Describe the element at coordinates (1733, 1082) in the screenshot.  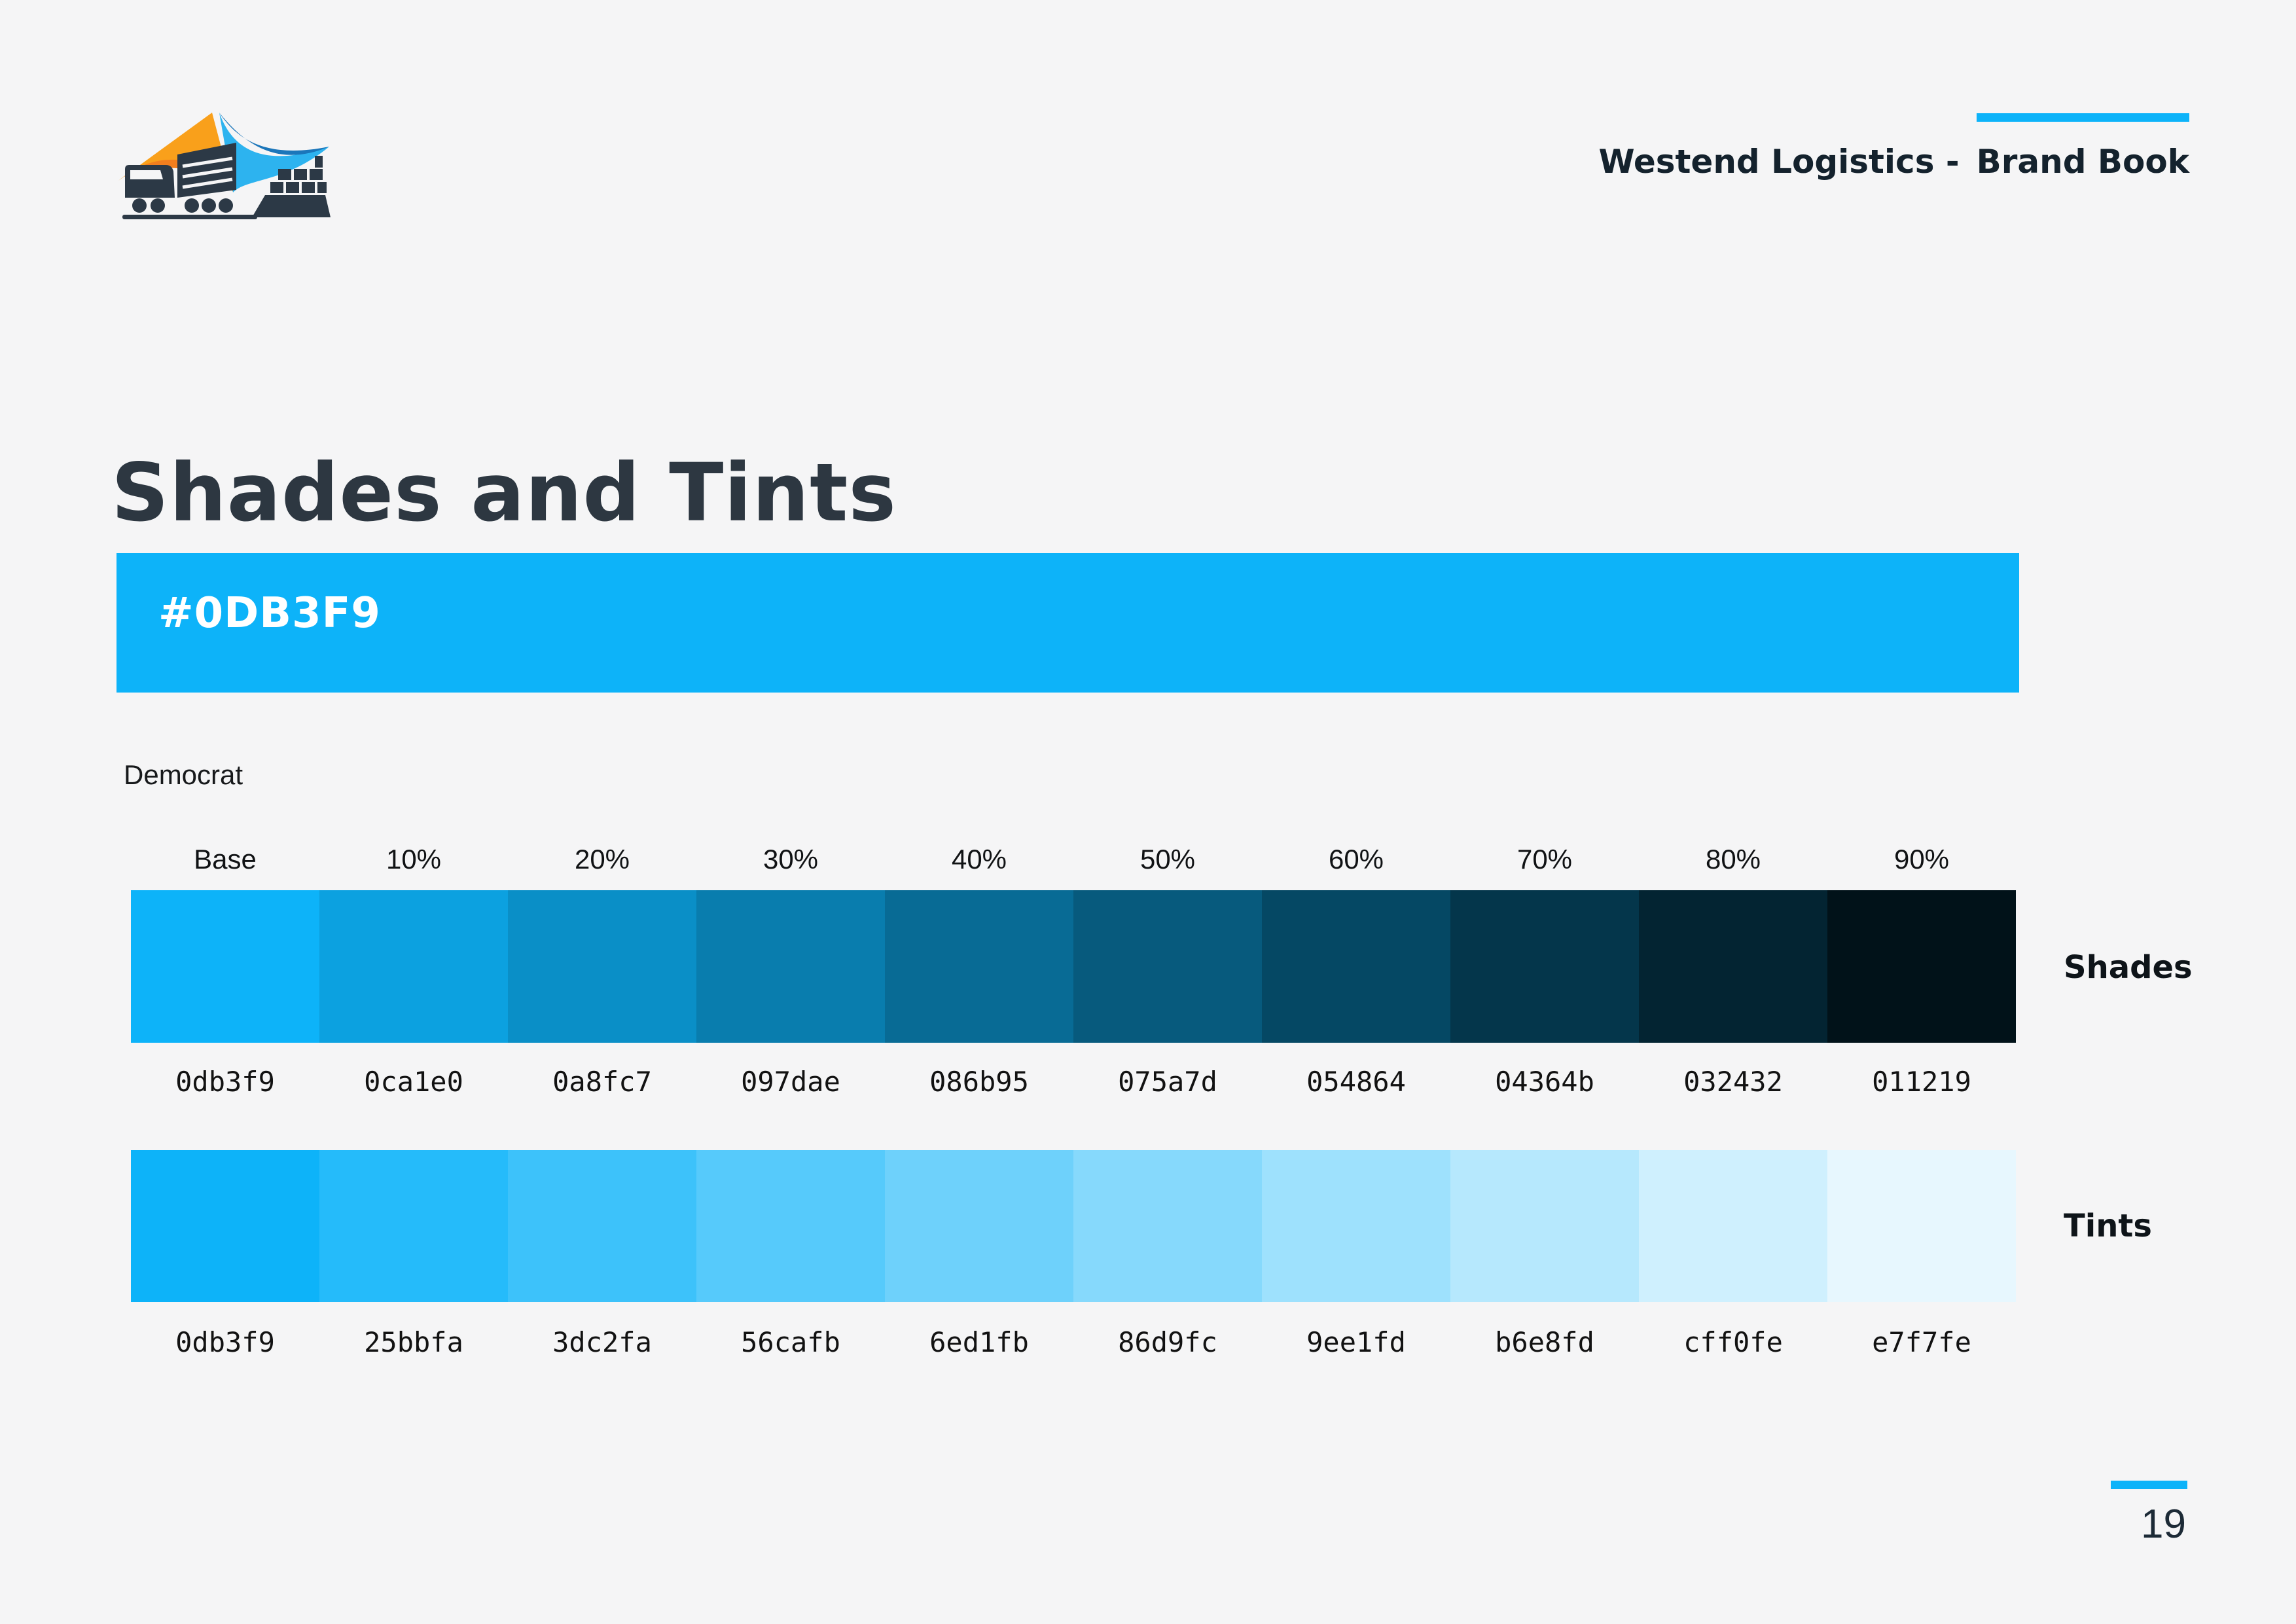
I see `shade-hex-label: 032432` at that location.